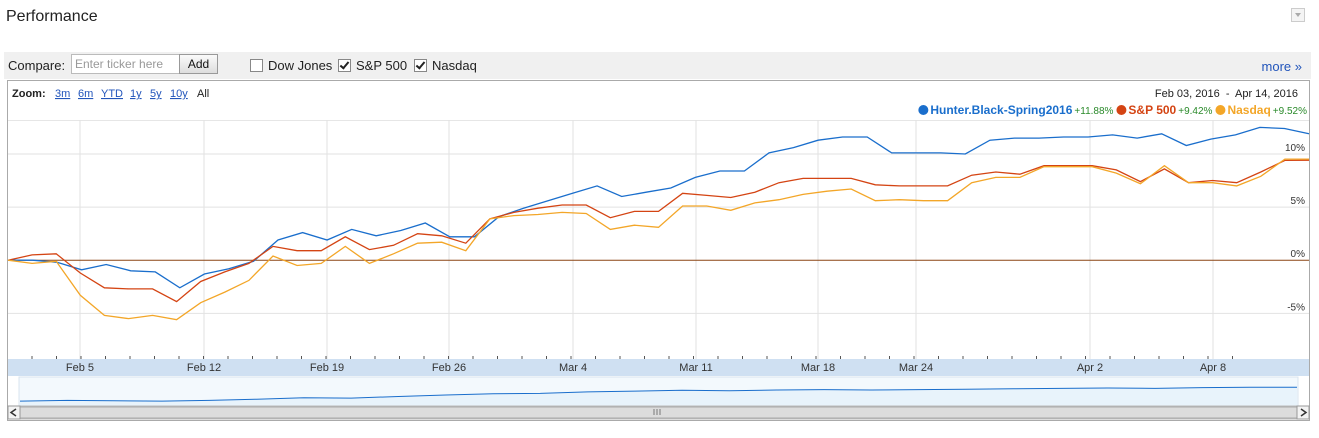 Image resolution: width=1319 pixels, height=438 pixels. I want to click on x-tick-label: Feb 19, so click(327, 368).